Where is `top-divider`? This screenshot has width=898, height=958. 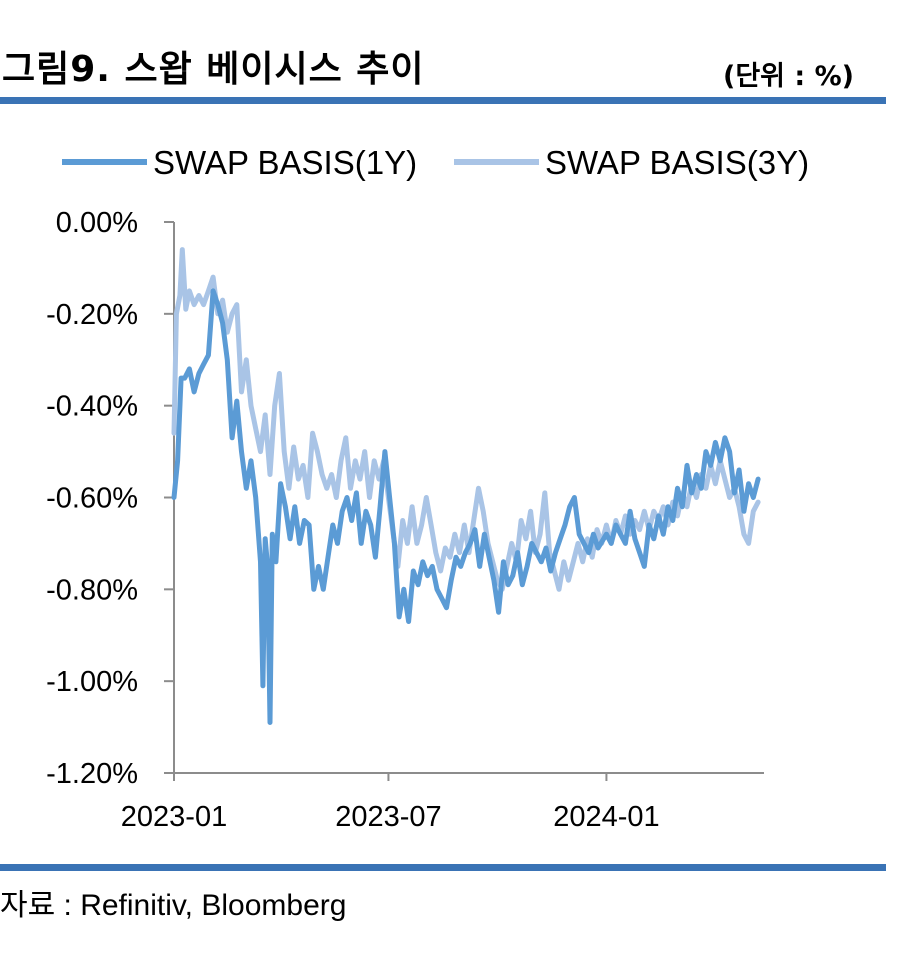 top-divider is located at coordinates (443, 100).